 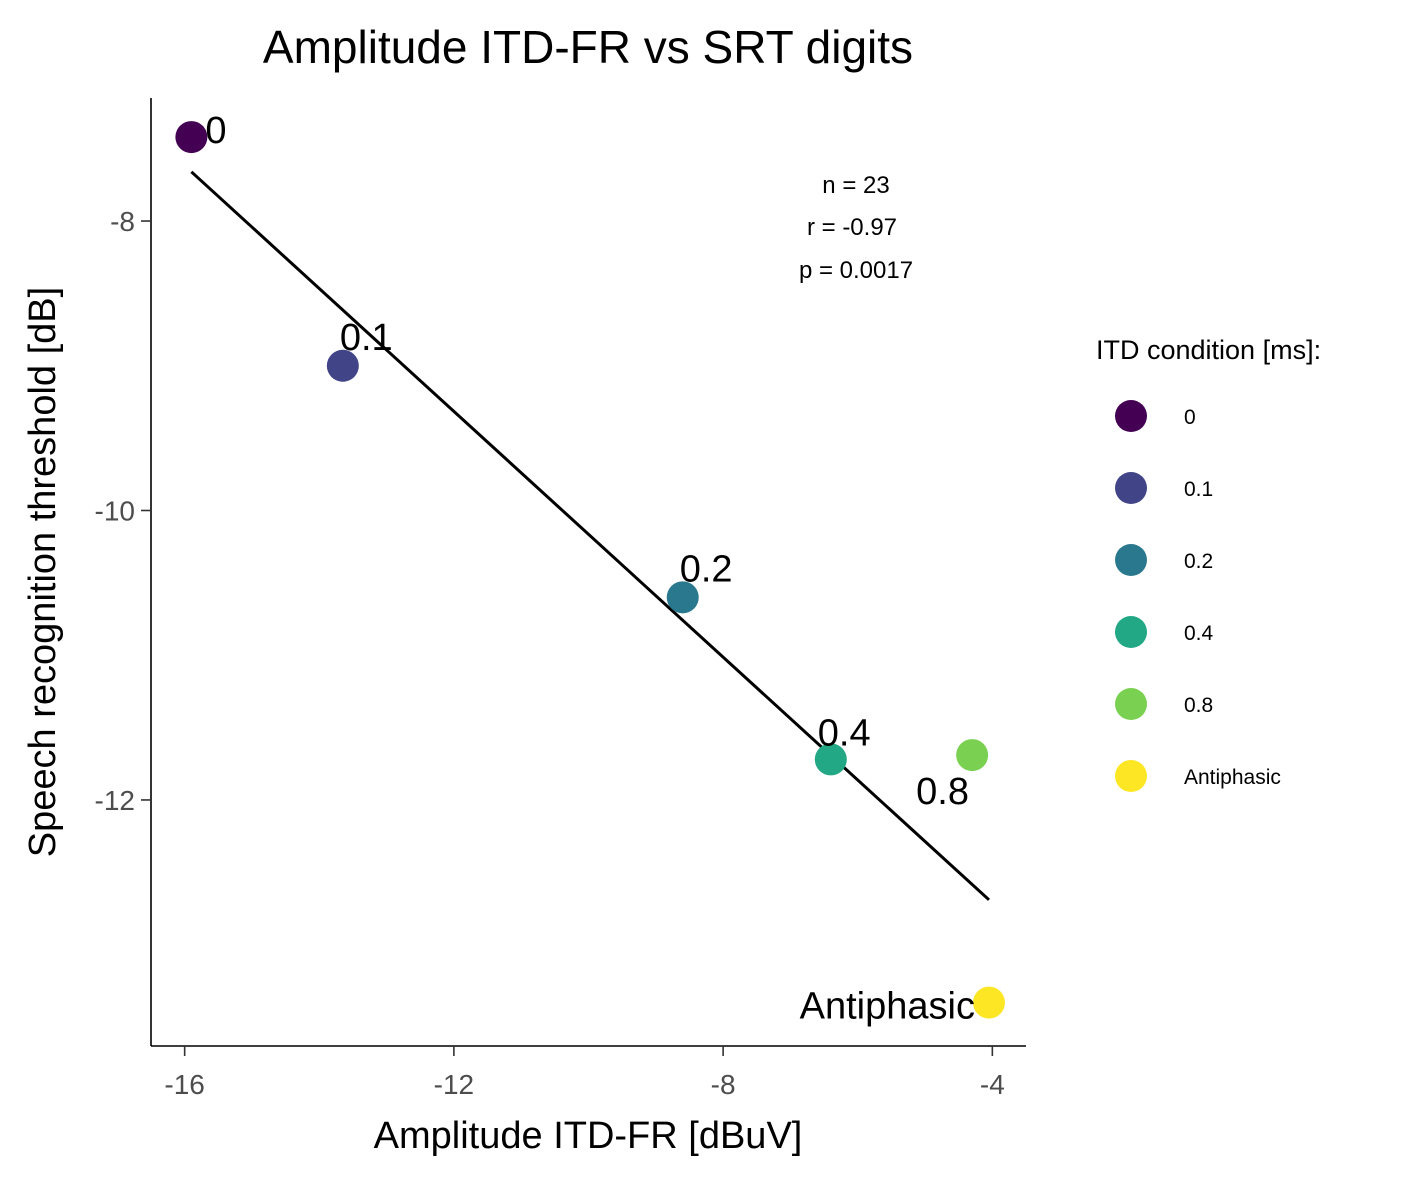 What do you see at coordinates (588, 1136) in the screenshot?
I see `x-axis-title: Amplitude ITD-FR [dBuV]` at bounding box center [588, 1136].